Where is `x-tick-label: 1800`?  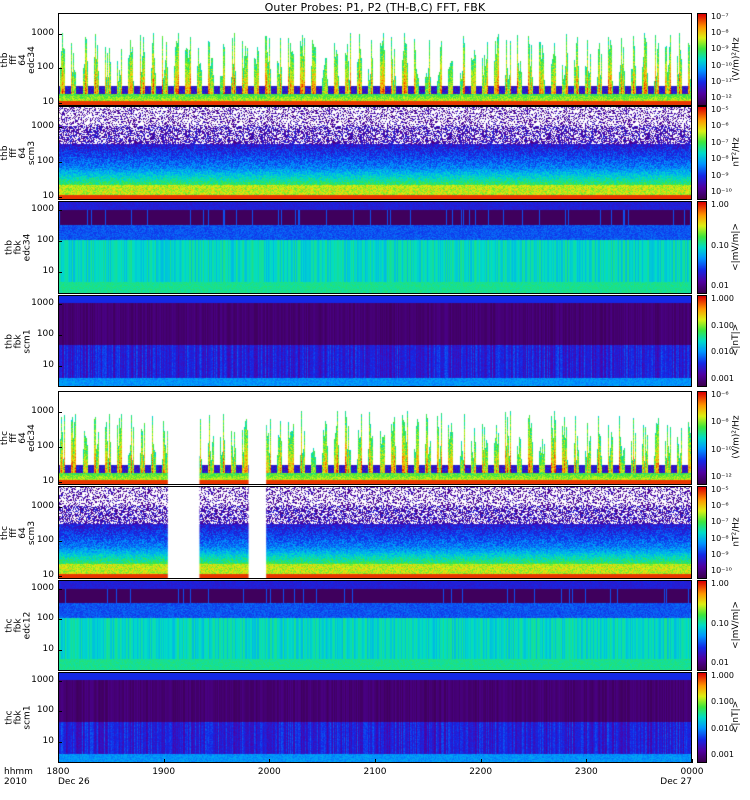
x-tick-label: 1800 is located at coordinates (58, 772).